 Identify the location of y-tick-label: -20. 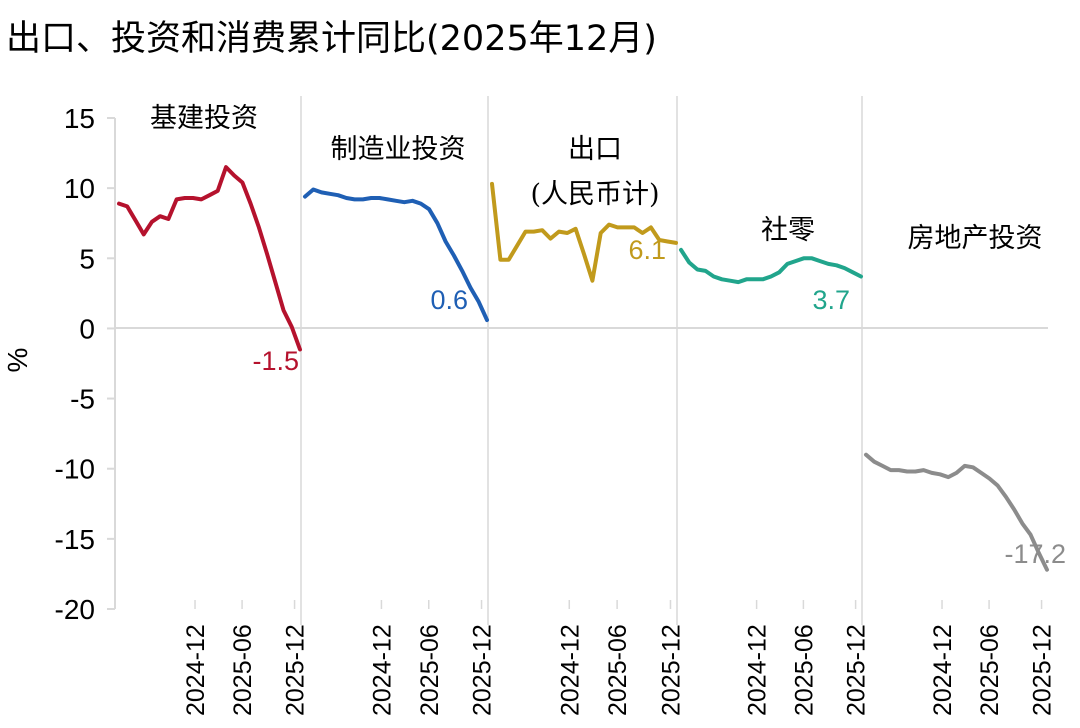
(75, 609).